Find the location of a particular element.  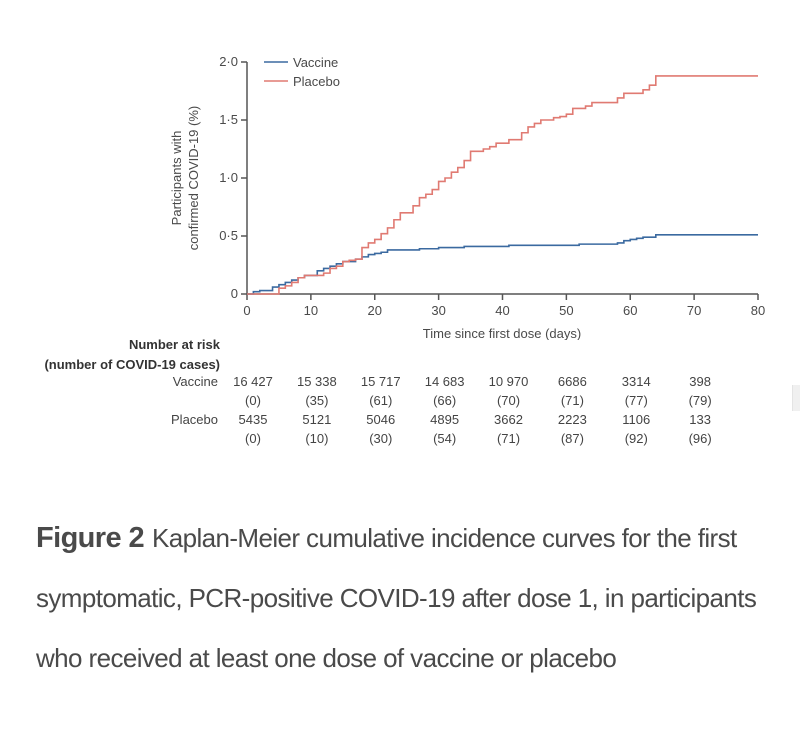

risk-cases-cell: (87) is located at coordinates (572, 438).